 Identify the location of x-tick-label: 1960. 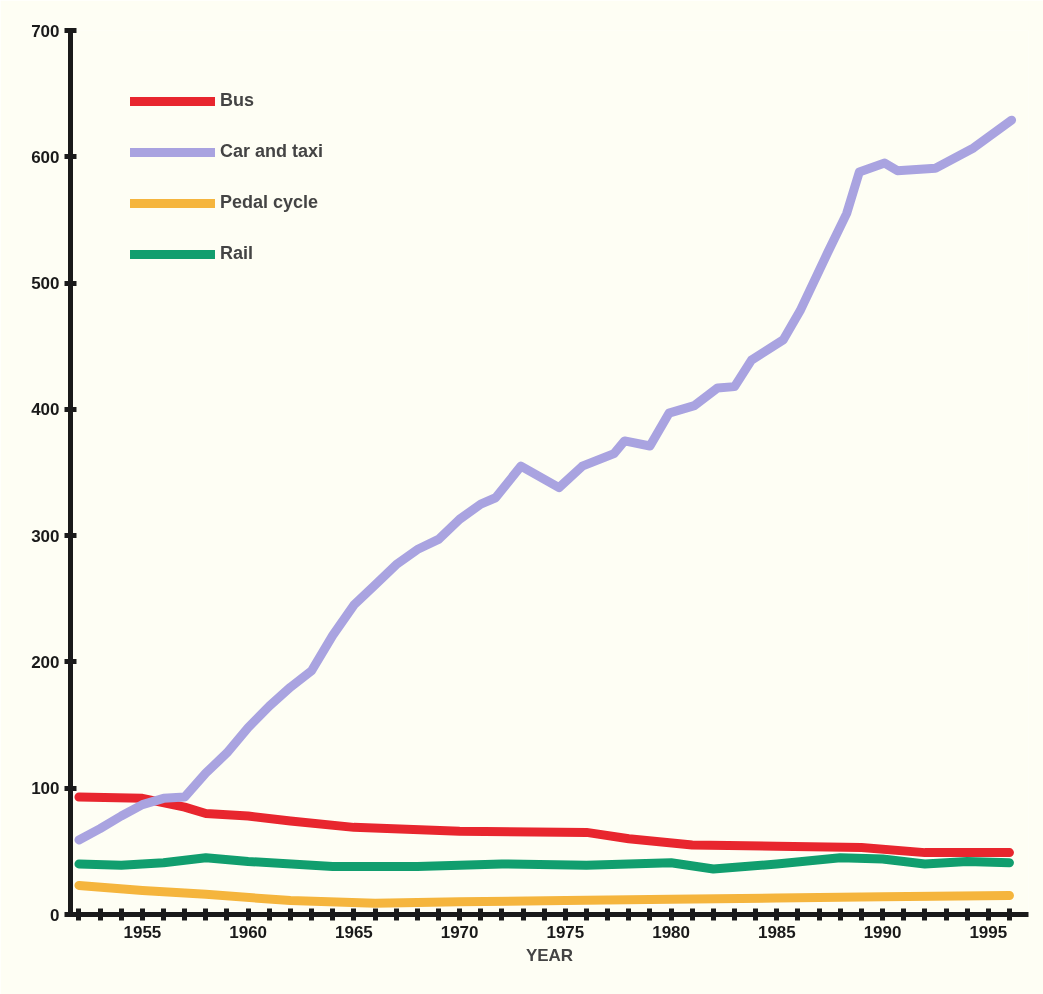
(248, 932).